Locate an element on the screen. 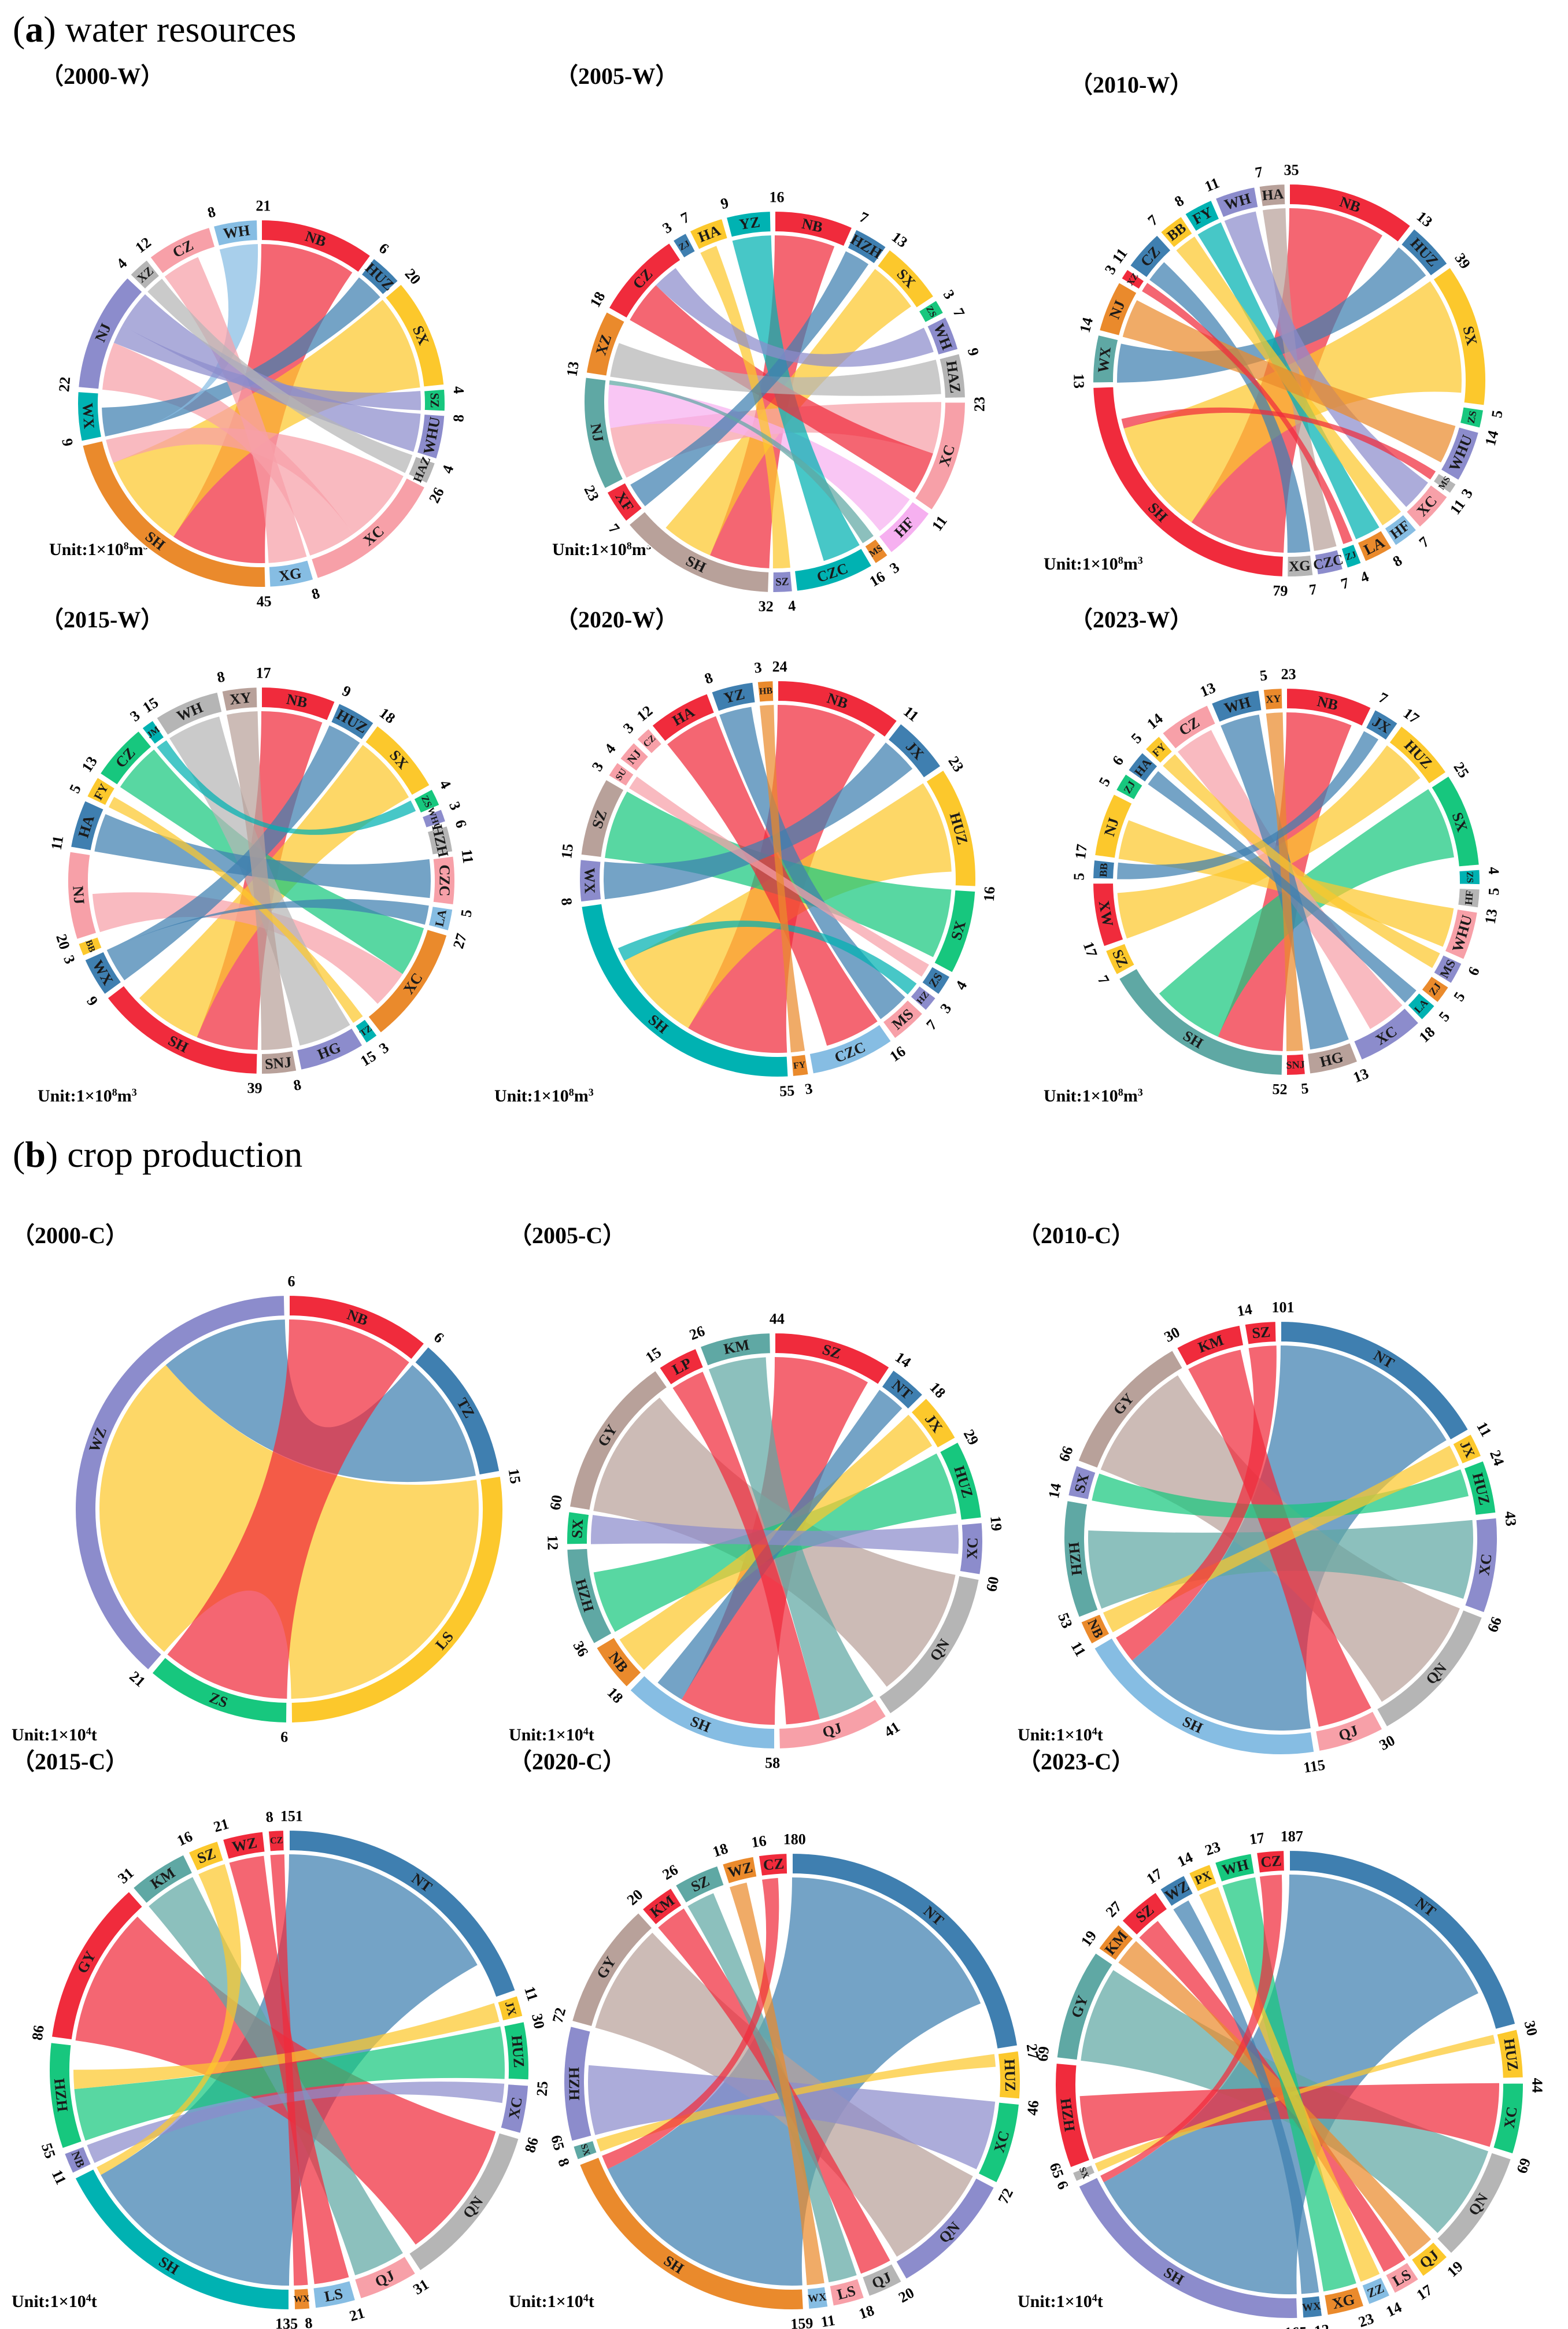 The width and height of the screenshot is (1568, 2329). arc-label-HUZ: HUZ is located at coordinates (1010, 2074).